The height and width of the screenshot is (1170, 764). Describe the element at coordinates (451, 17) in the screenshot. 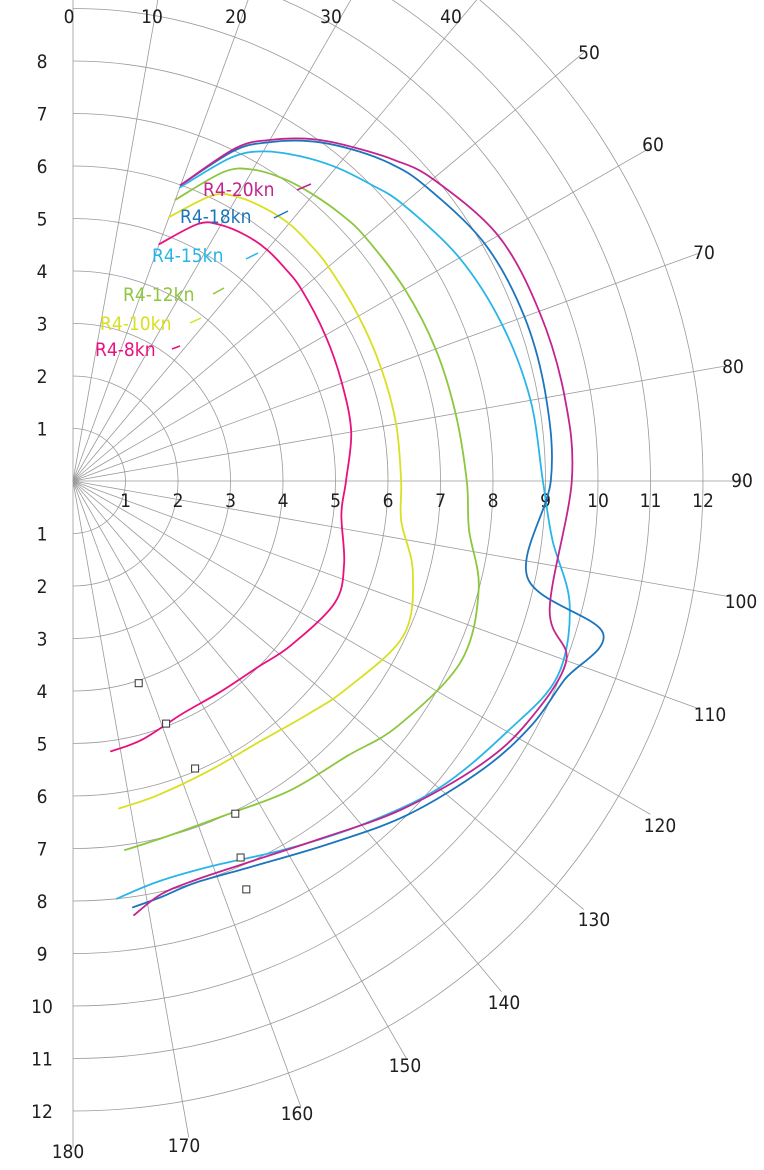

I see `angle-tick-label: 40` at that location.